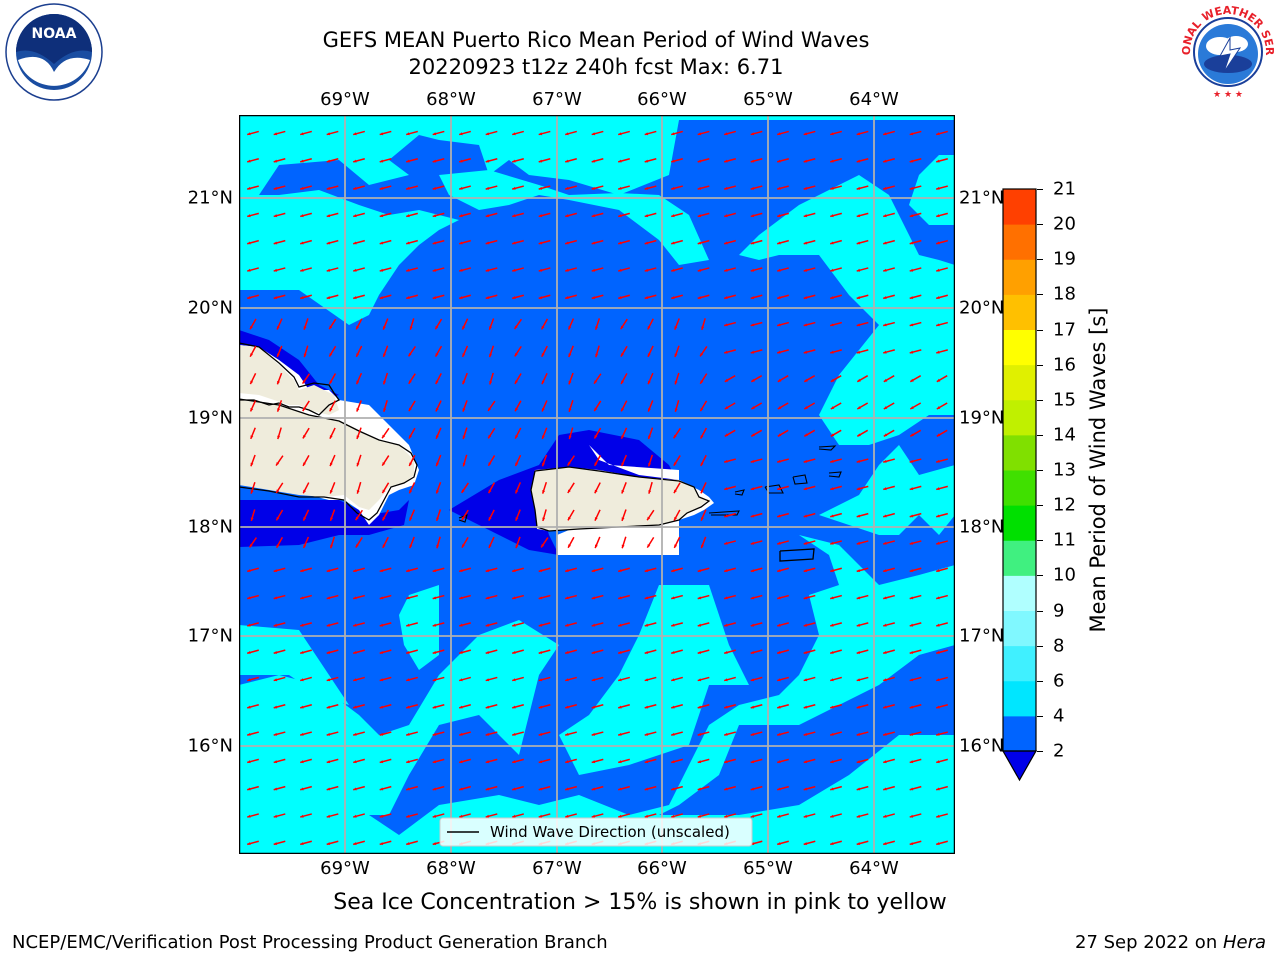  What do you see at coordinates (768, 868) in the screenshot?
I see `lon-tick-bot-4: 65°W` at bounding box center [768, 868].